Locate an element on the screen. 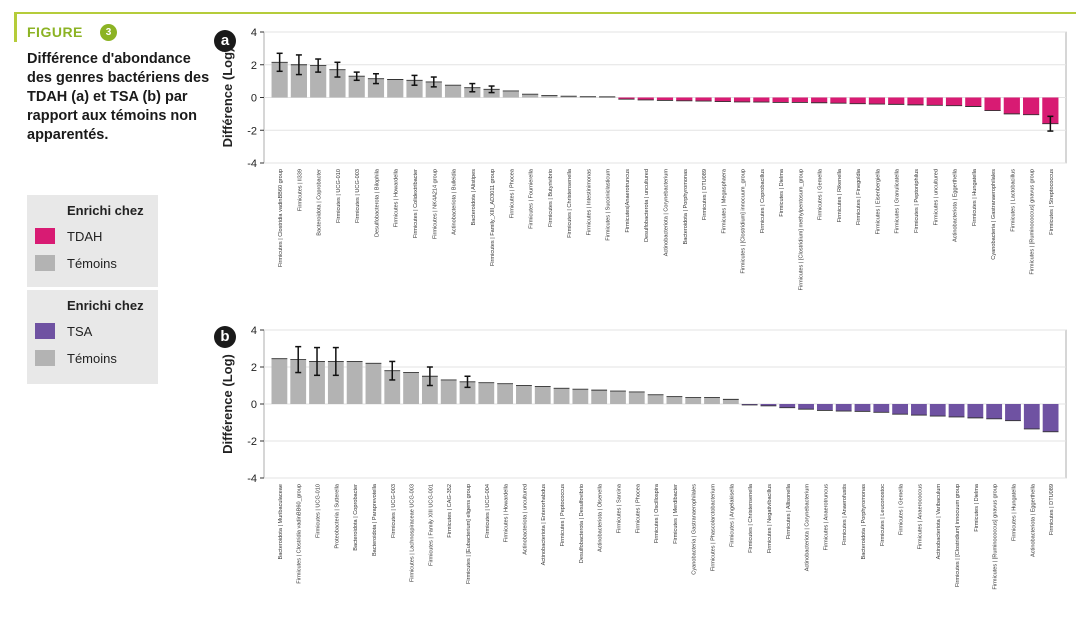 This screenshot has height=635, width=1090. x-tick-label: Firmicutes | Merdibacter is located at coordinates (676, 514).